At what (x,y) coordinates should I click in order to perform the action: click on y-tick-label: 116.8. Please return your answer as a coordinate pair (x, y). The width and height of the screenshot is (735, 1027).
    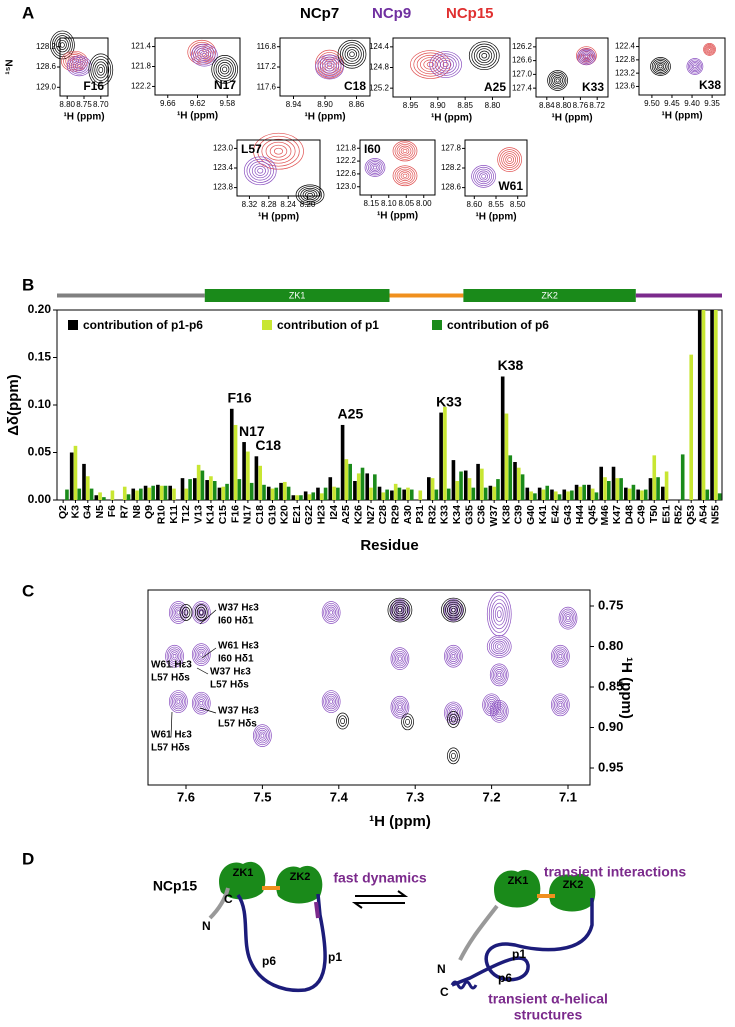
    Looking at the image, I should click on (267, 46).